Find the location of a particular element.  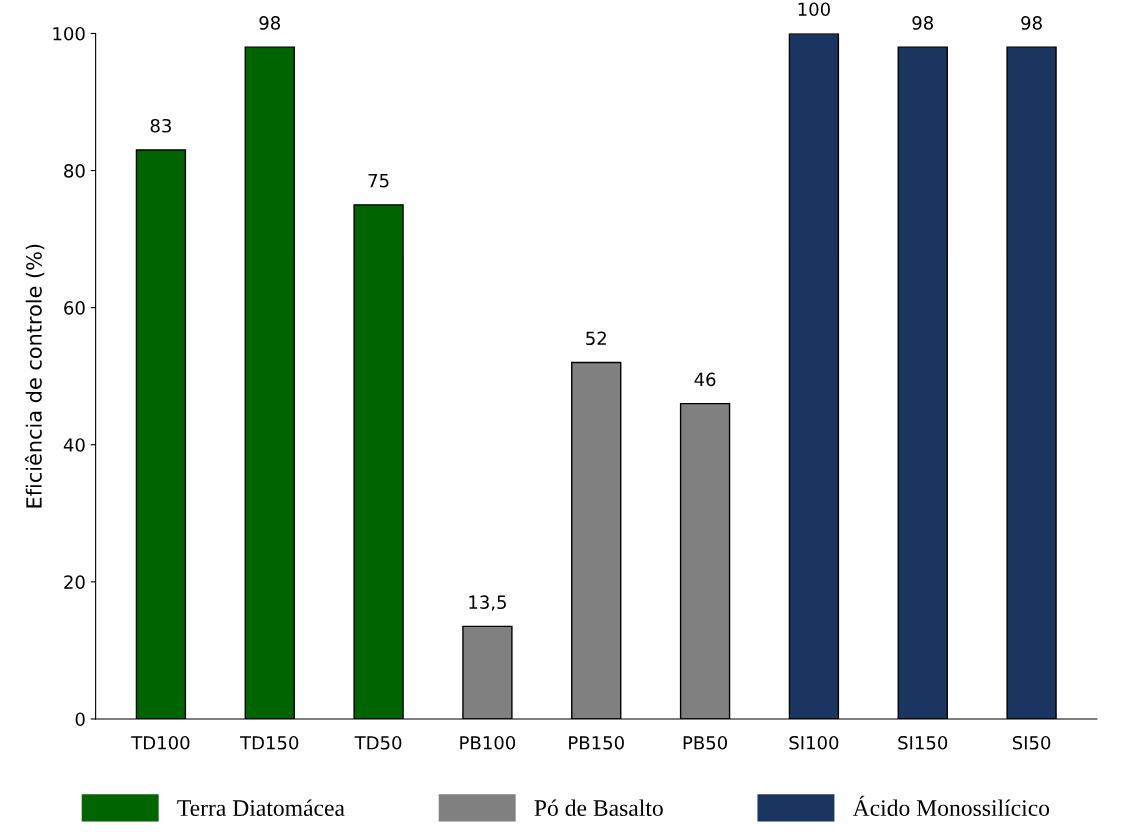

x-tick-label: PB150 is located at coordinates (596, 742).